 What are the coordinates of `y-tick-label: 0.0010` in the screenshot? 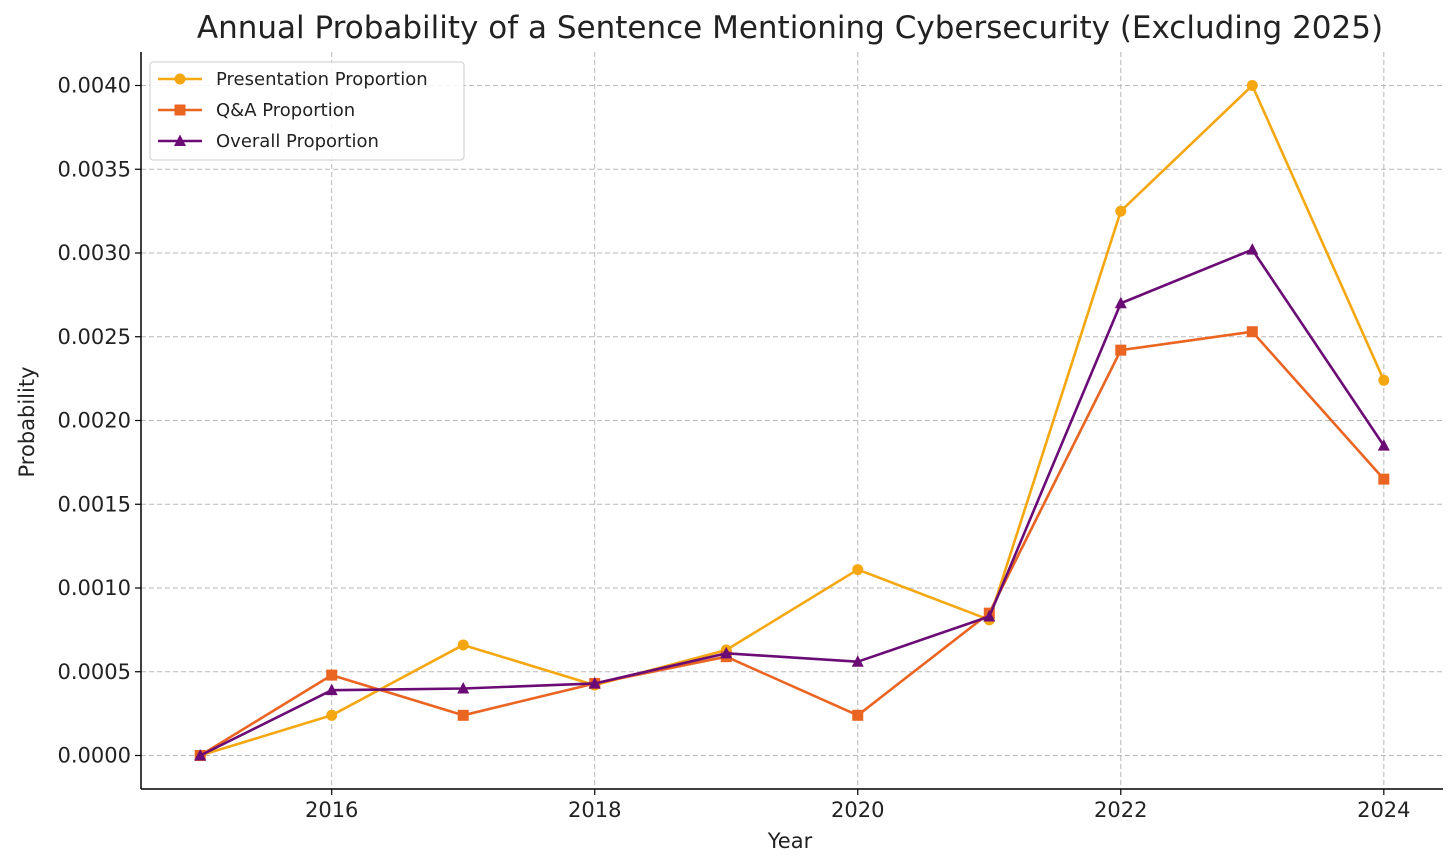 It's located at (94, 588).